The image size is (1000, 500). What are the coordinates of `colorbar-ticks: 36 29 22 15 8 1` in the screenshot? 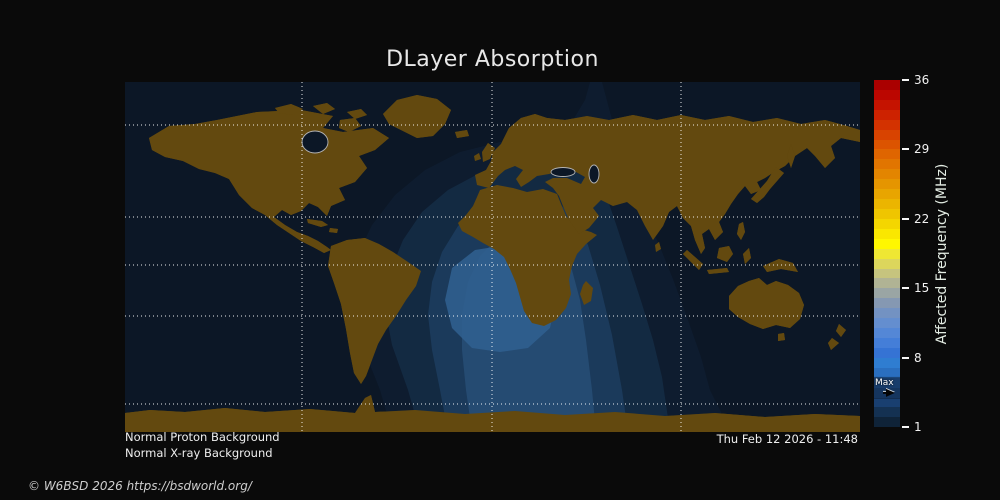 It's located at (930, 253).